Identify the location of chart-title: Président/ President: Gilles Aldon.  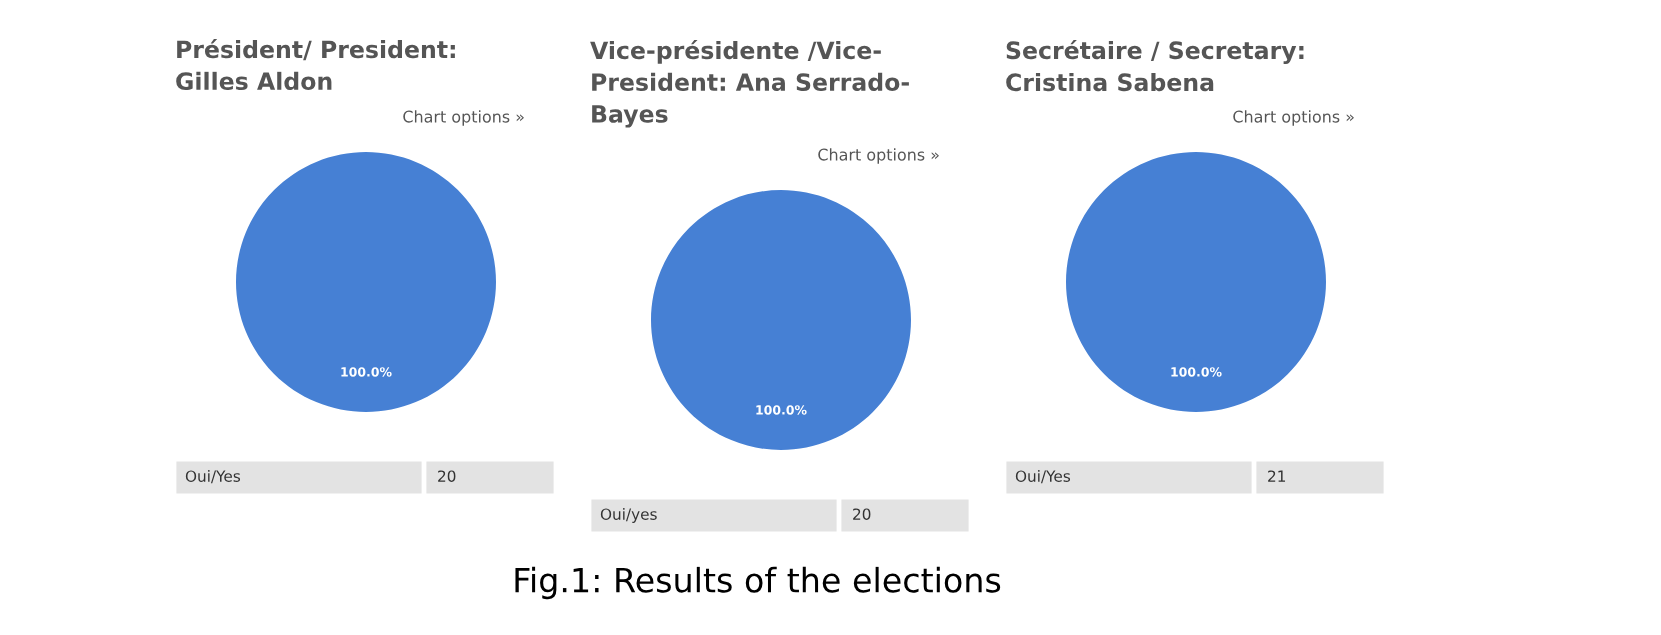
(315, 65).